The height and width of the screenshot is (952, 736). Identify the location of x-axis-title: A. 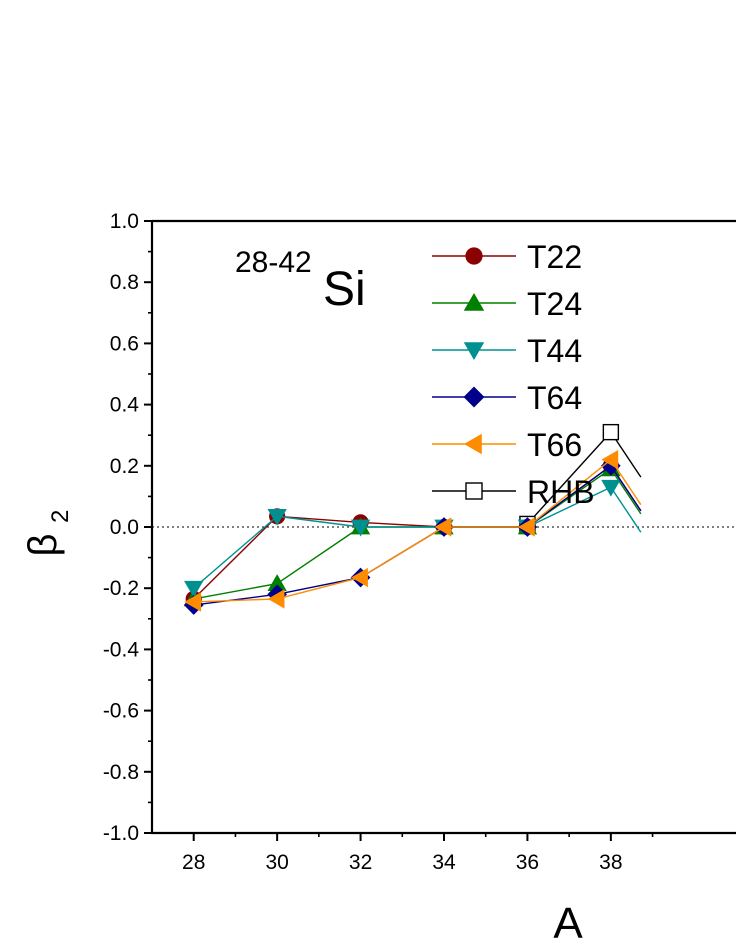
(568, 923).